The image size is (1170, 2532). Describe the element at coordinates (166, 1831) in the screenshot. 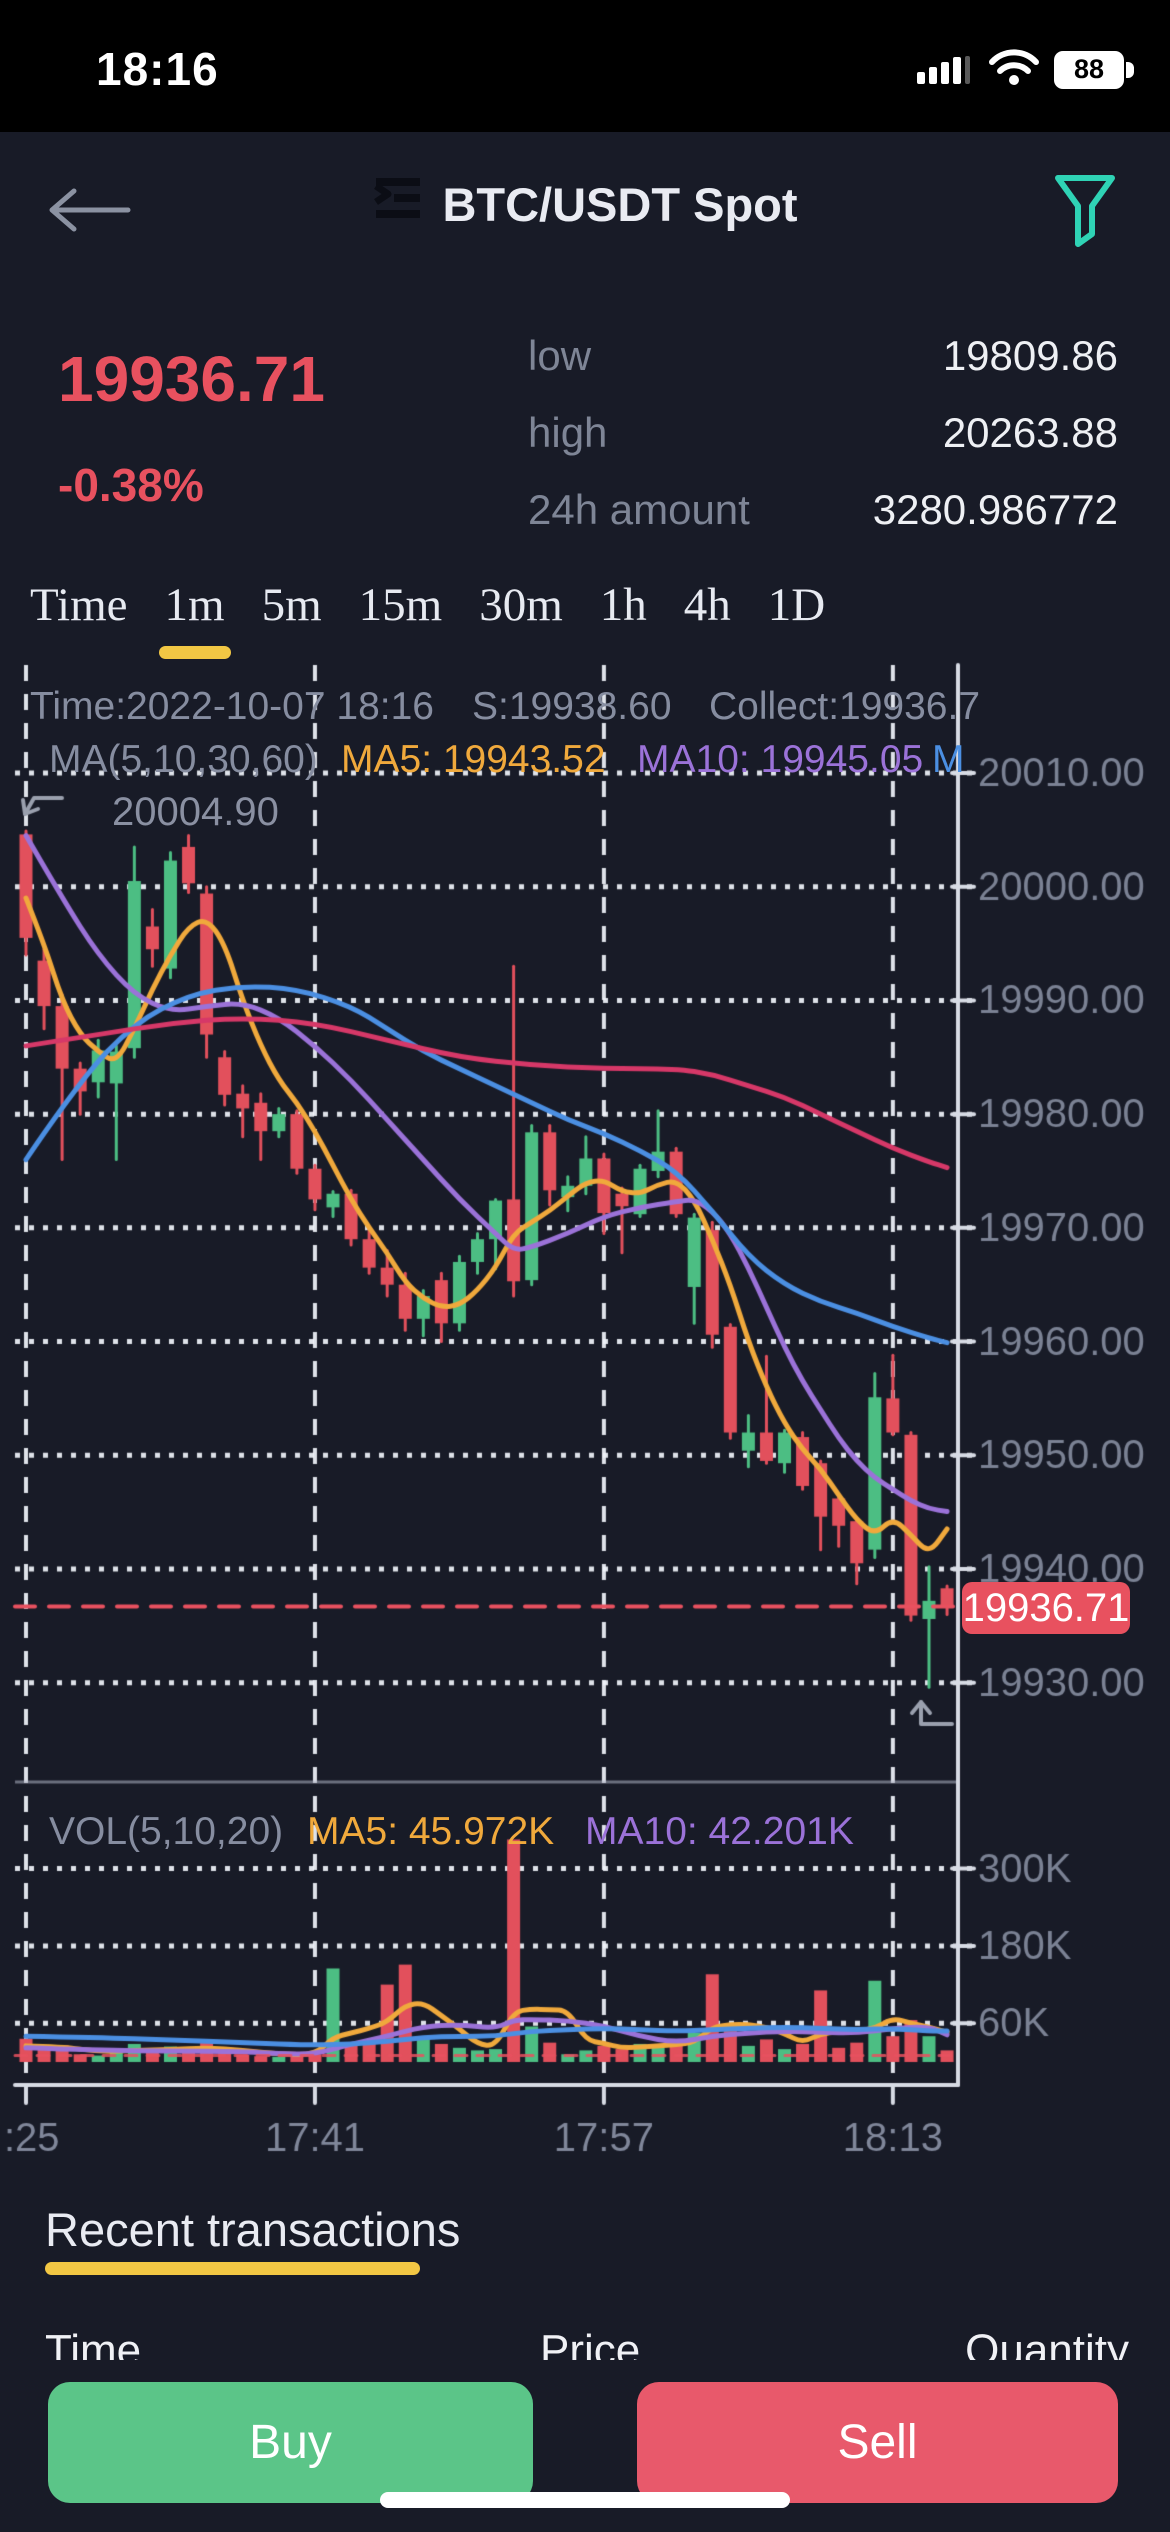

I see `vol-group-label: VOL(5,10,20)` at that location.